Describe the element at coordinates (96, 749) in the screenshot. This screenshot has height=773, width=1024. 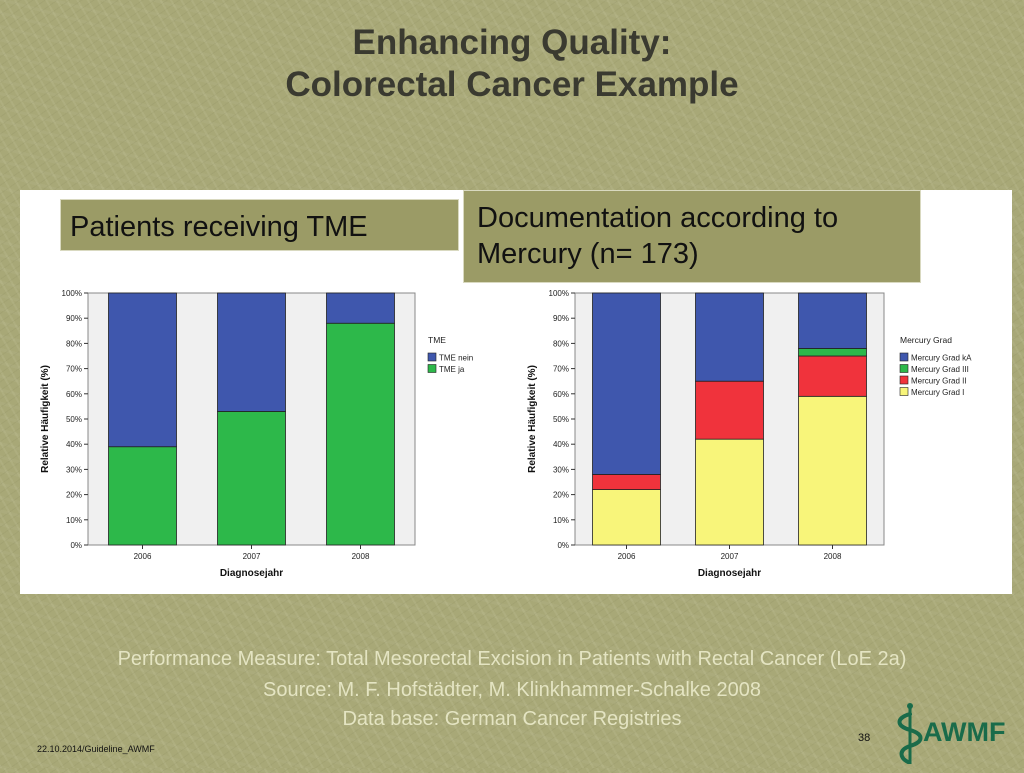
I see `date-footer: 22.10.2014/Guideline_AWMF` at that location.